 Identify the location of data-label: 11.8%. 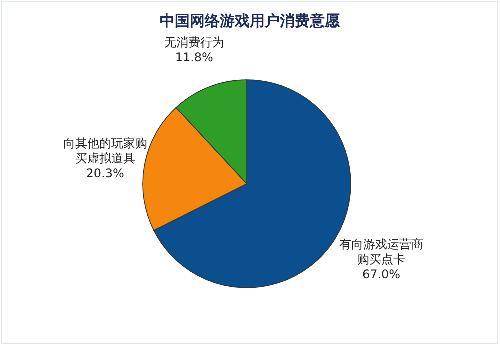
(194, 57).